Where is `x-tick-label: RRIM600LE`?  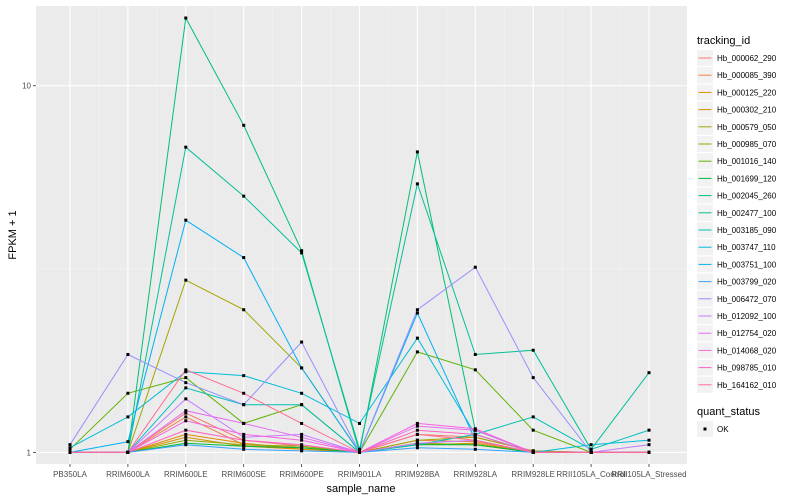 x-tick-label: RRIM600LE is located at coordinates (186, 474).